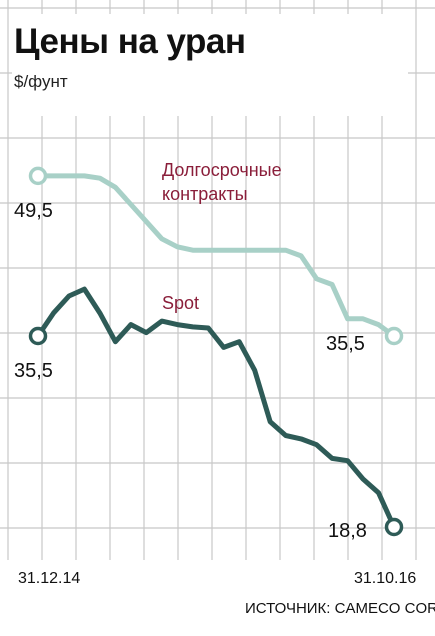  I want to click on long-term-start-value: 49,5, so click(33, 211).